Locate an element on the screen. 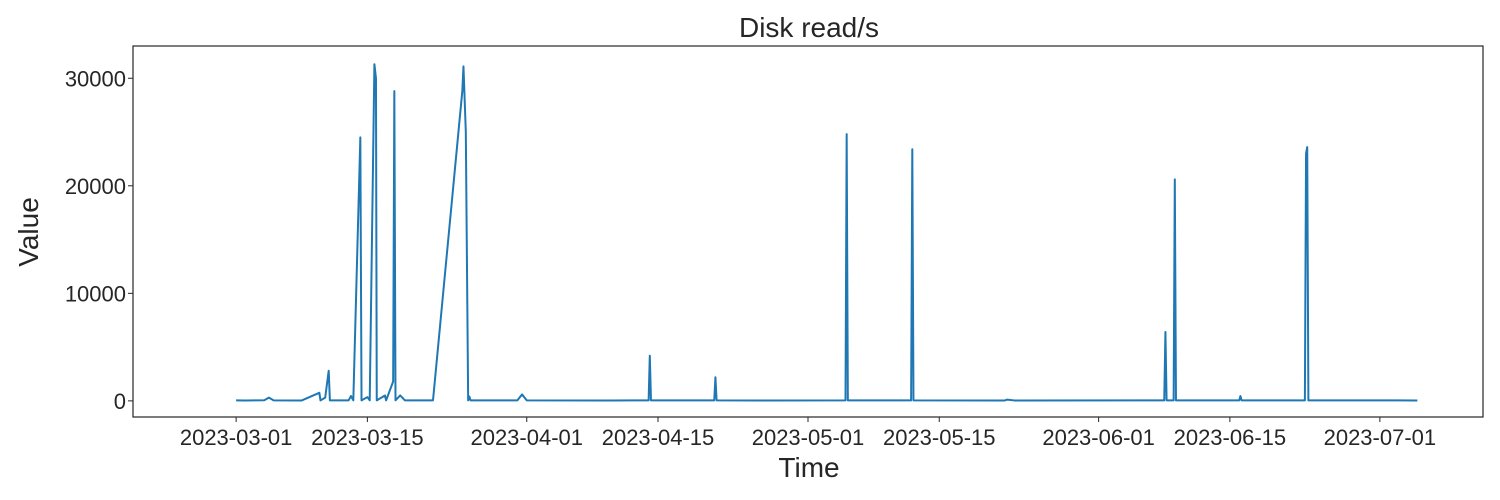  x-tick-label: 2023-05-01 is located at coordinates (808, 437).